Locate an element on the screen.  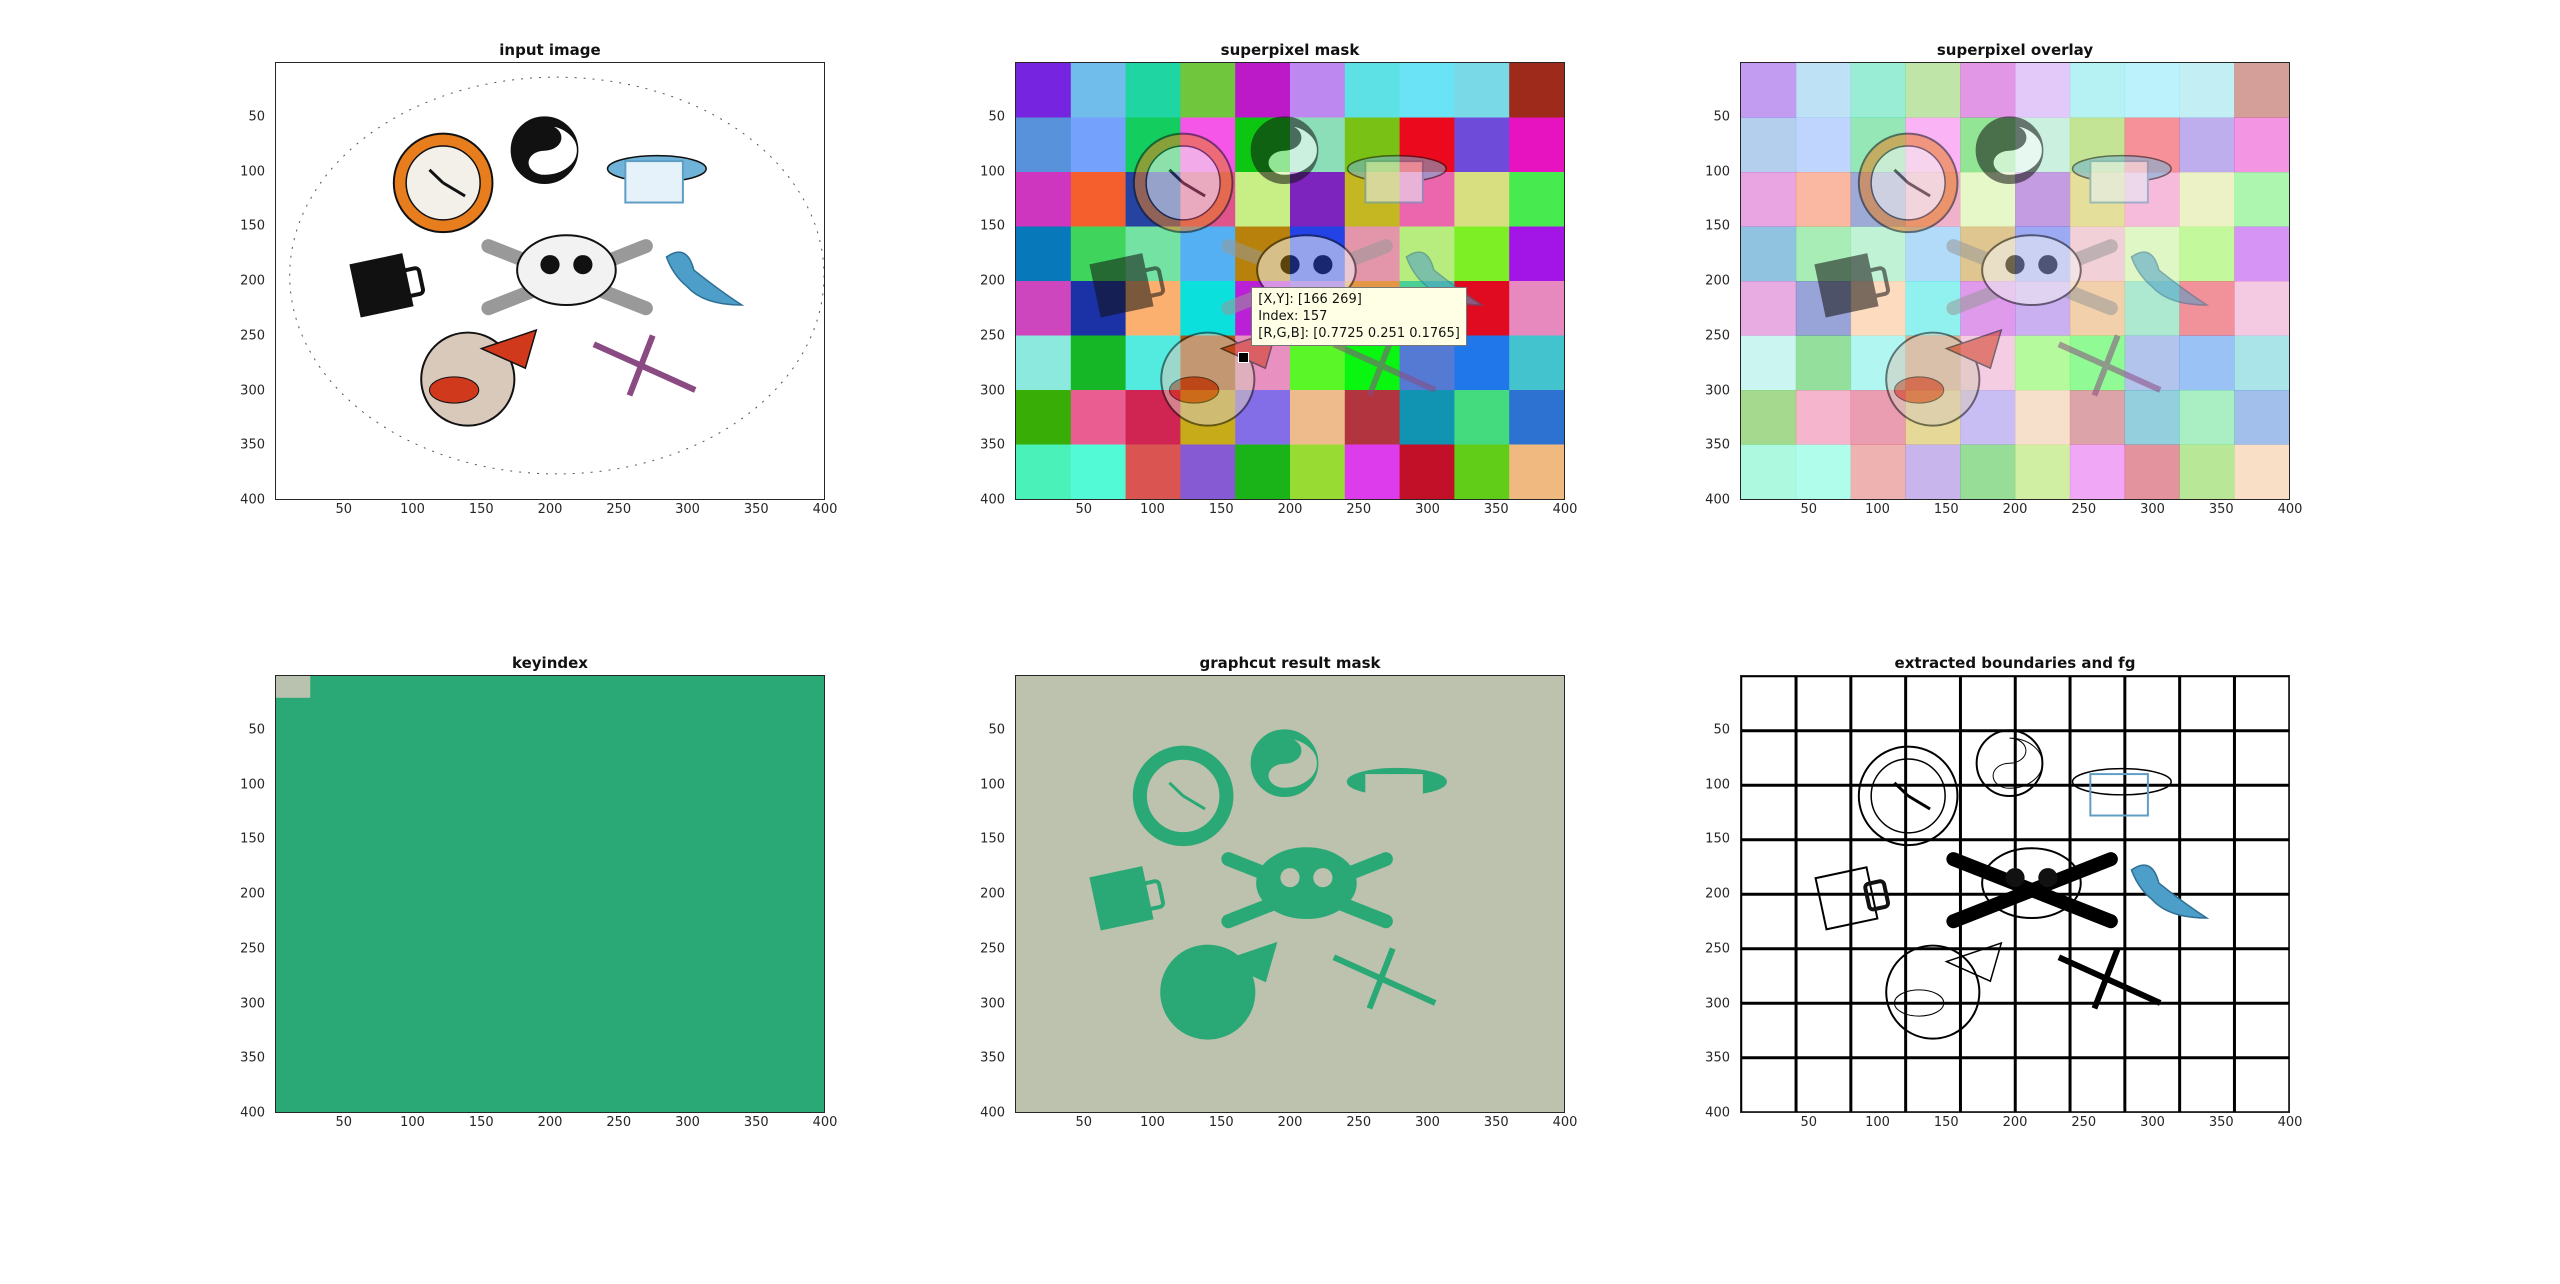
axes-boundaries is located at coordinates (2015, 894).